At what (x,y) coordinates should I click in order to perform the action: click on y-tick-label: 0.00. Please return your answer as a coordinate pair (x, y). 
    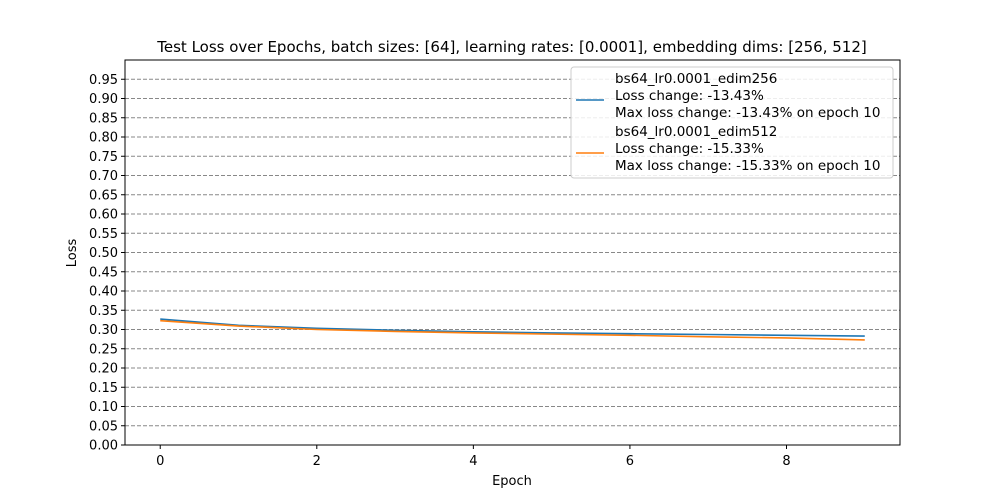
    Looking at the image, I should click on (103, 446).